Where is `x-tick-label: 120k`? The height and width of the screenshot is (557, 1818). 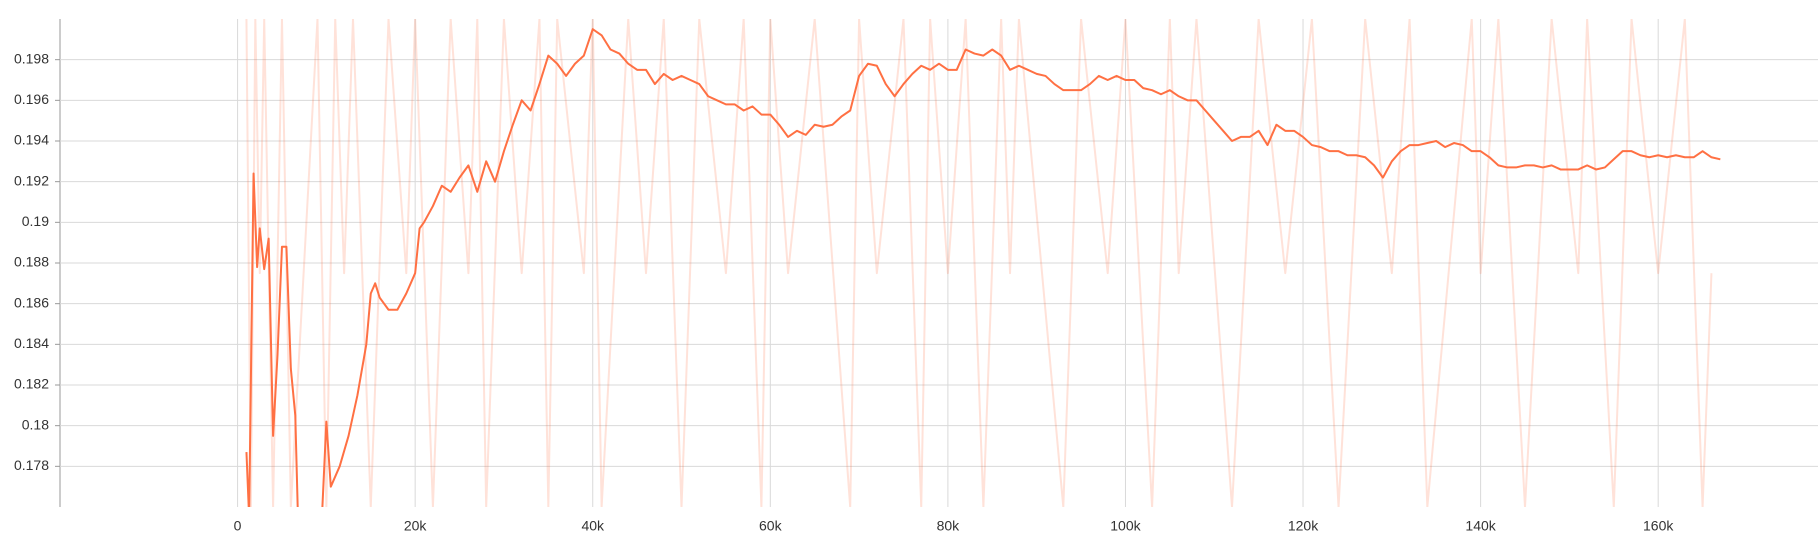
x-tick-label: 120k is located at coordinates (1303, 526).